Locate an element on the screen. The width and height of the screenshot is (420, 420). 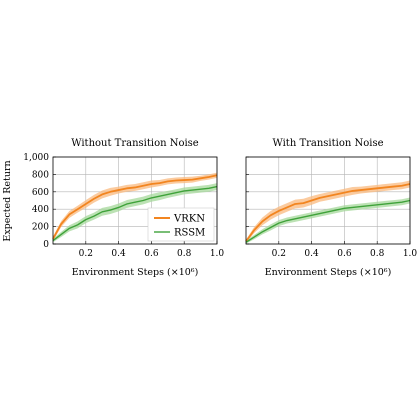
y-tick-label: 400 is located at coordinates (40, 210).